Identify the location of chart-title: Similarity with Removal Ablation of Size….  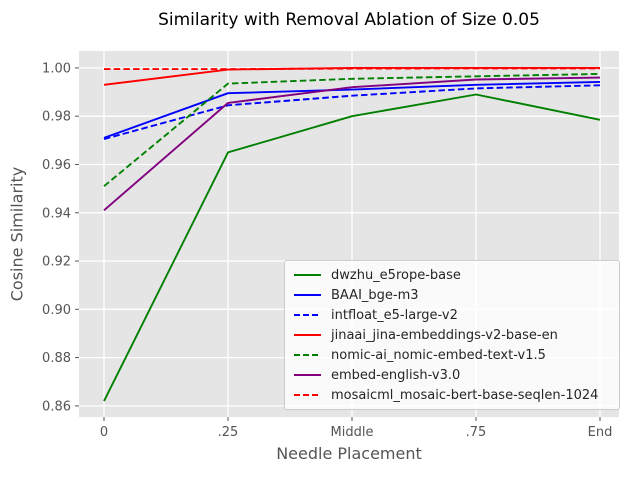
(349, 20).